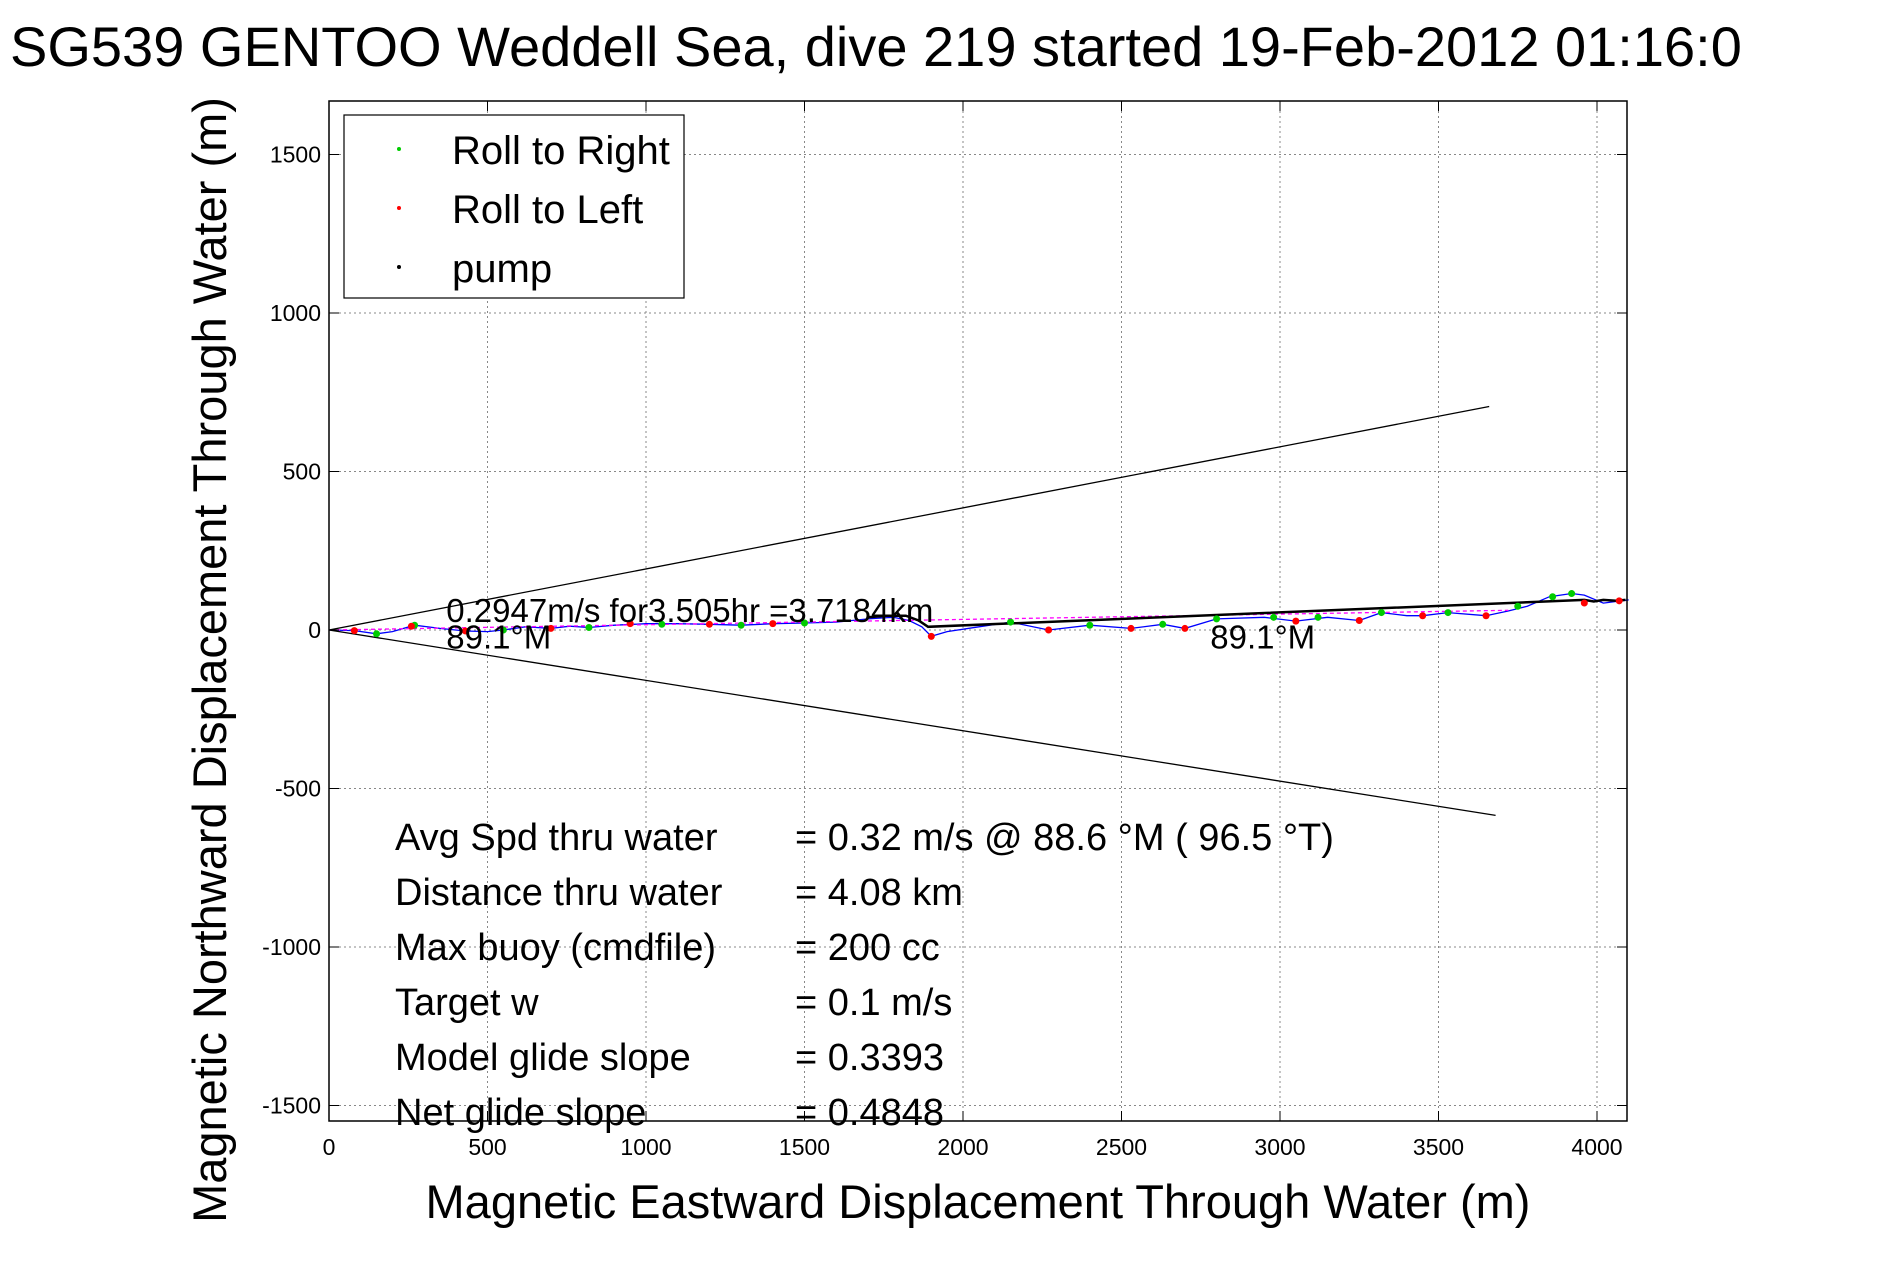 This screenshot has width=1891, height=1262. What do you see at coordinates (298, 789) in the screenshot?
I see `y-tick-label: -500` at bounding box center [298, 789].